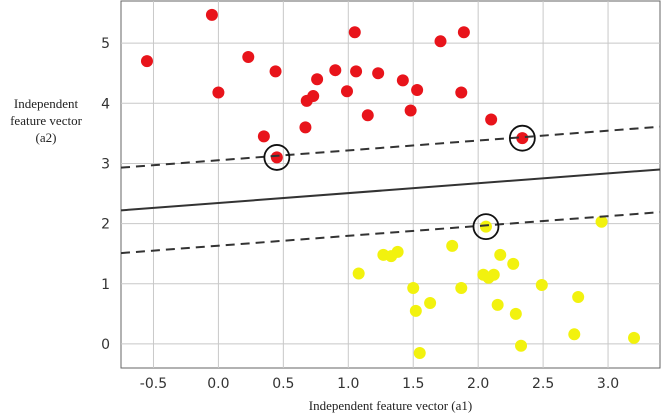  I want to click on support-vector-markers, so click(399, 182).